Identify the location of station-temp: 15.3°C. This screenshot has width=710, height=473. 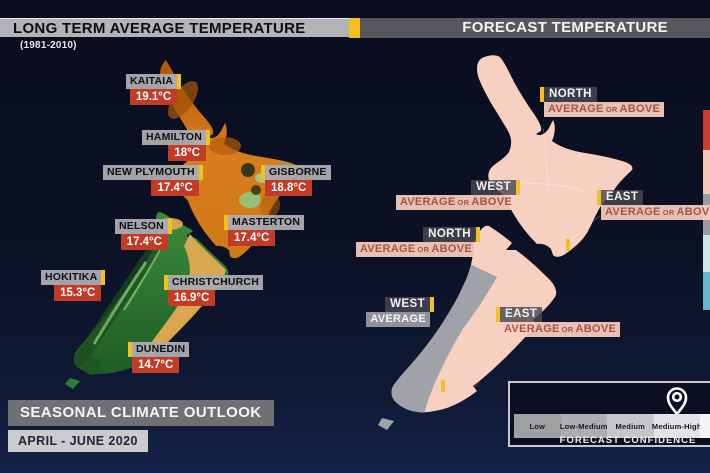
(78, 293).